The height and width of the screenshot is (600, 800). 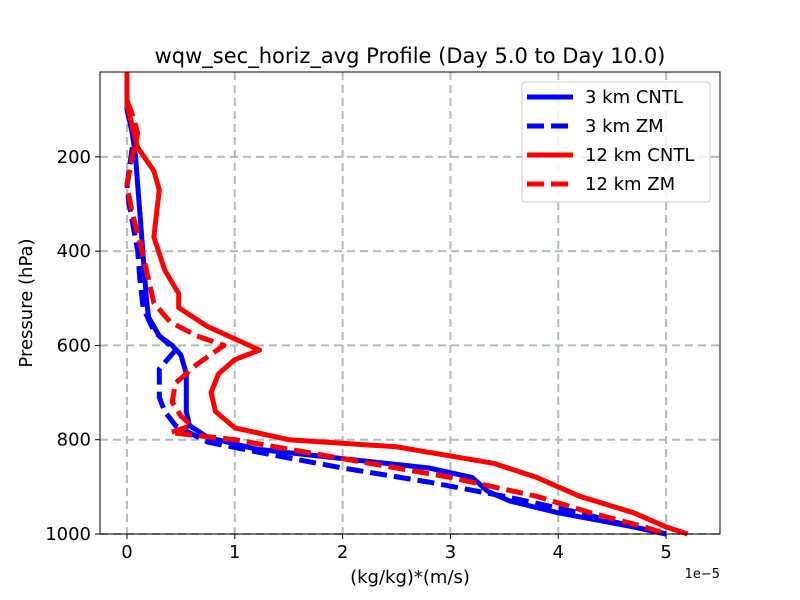 I want to click on y-tick-label: 400, so click(x=74, y=251).